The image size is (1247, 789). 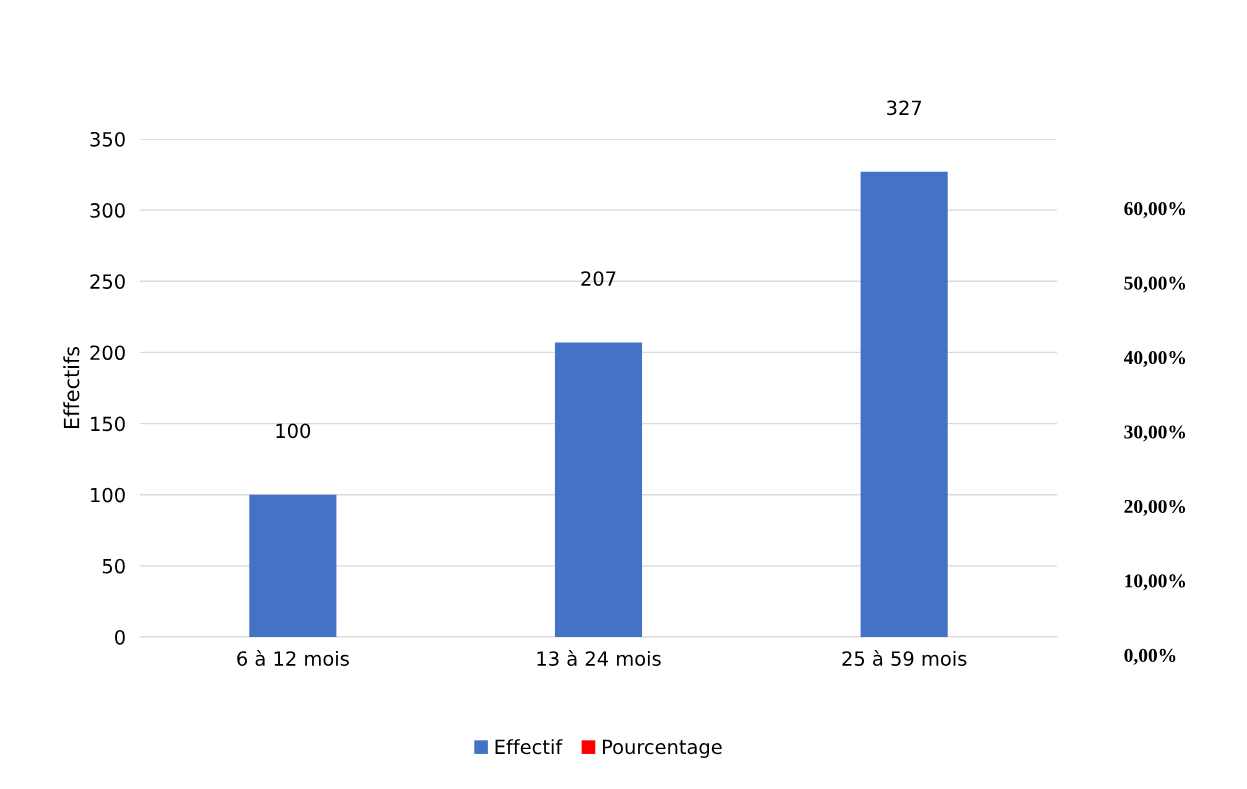 I want to click on legend-label: Pourcentage, so click(x=662, y=748).